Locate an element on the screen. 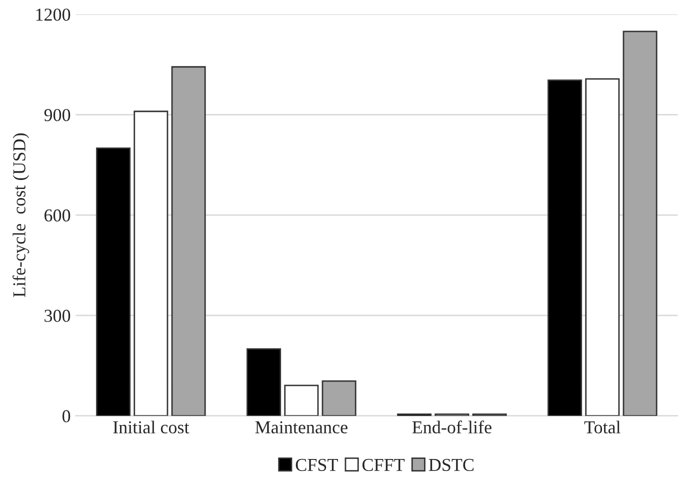  y-tick-label: 300 is located at coordinates (57, 316).